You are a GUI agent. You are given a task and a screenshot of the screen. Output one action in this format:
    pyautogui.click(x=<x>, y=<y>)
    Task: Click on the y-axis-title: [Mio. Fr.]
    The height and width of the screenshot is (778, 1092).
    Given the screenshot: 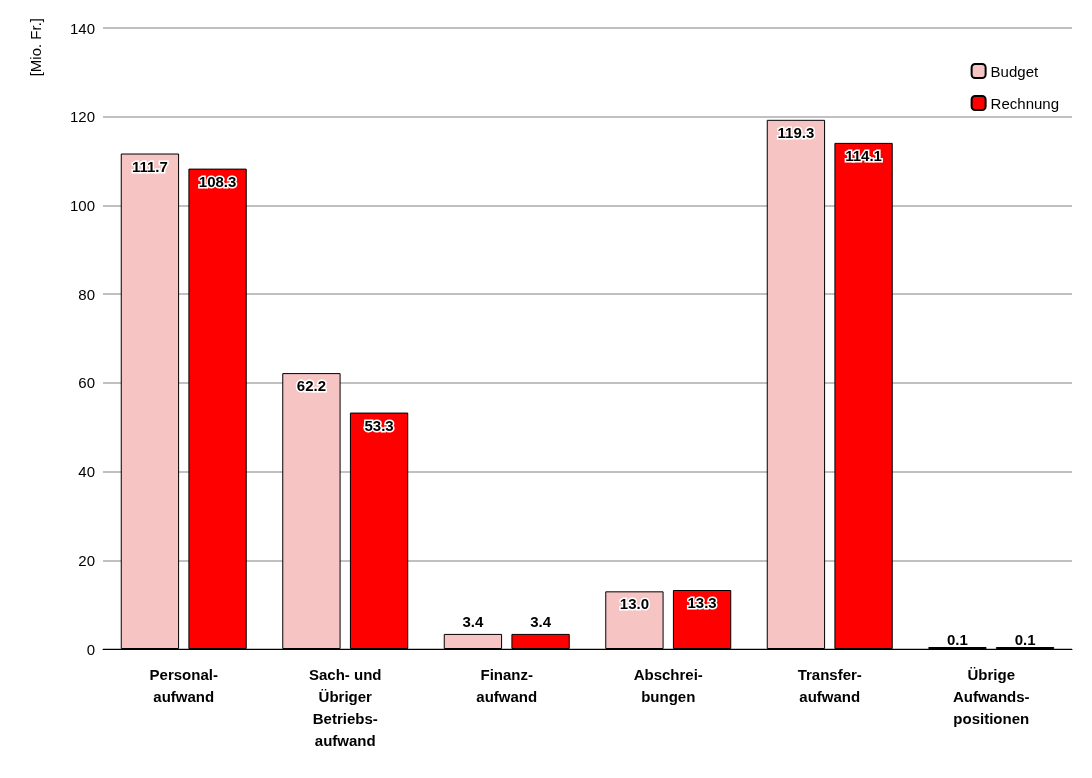 What is the action you would take?
    pyautogui.click(x=35, y=47)
    